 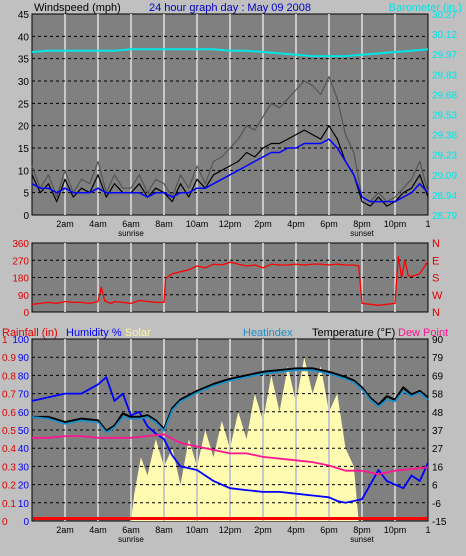 What do you see at coordinates (438, 340) in the screenshot?
I see `temperature-y-tick: 90` at bounding box center [438, 340].